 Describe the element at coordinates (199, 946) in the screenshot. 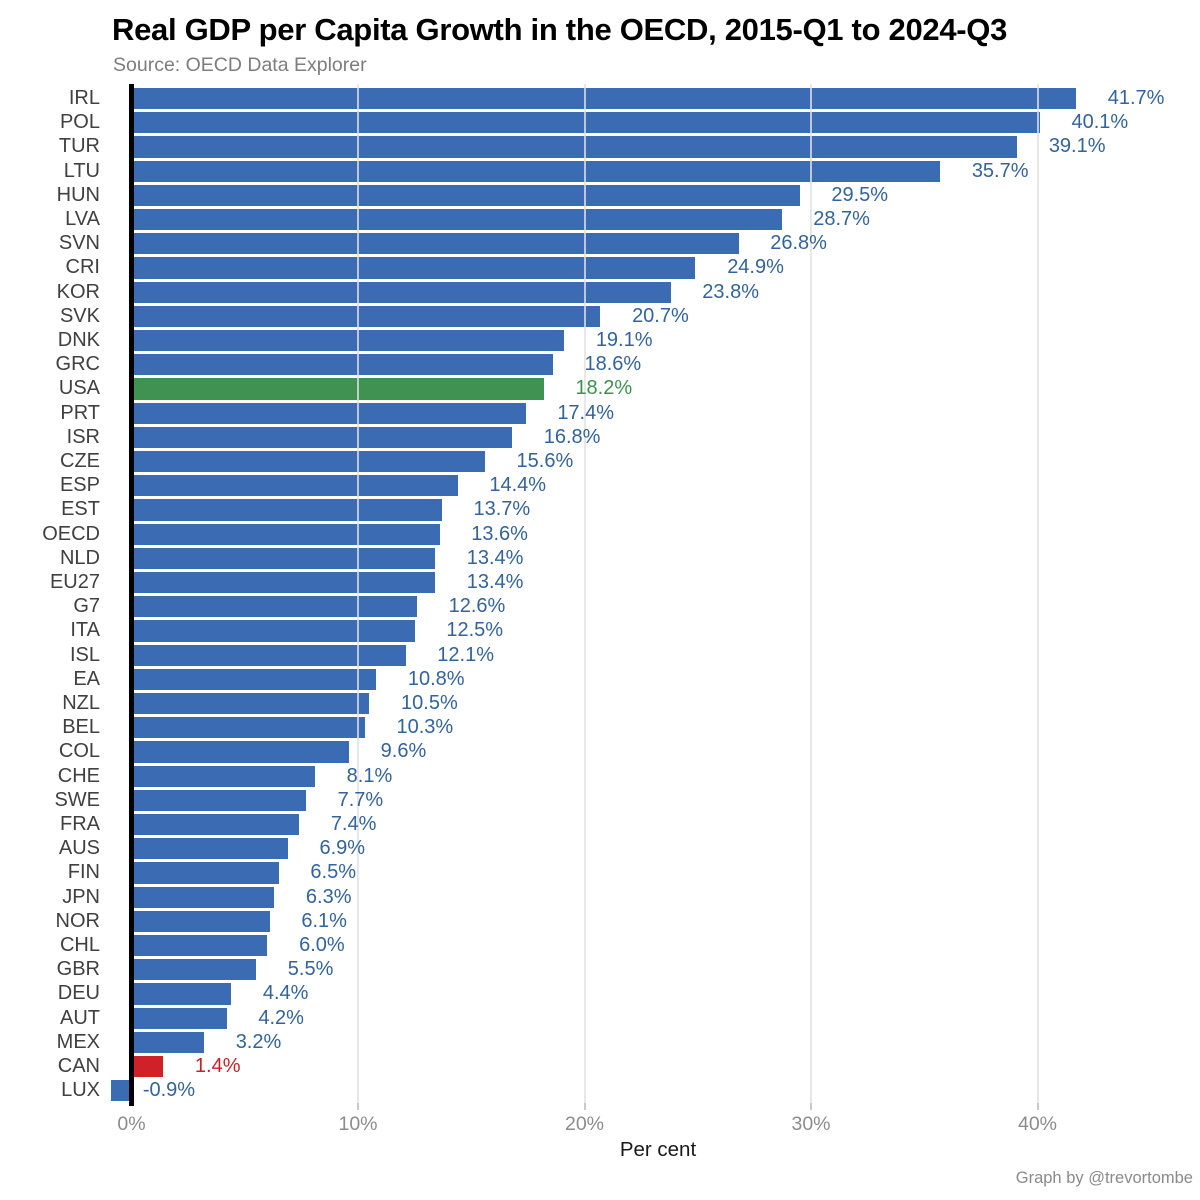

I see `bar-chl` at that location.